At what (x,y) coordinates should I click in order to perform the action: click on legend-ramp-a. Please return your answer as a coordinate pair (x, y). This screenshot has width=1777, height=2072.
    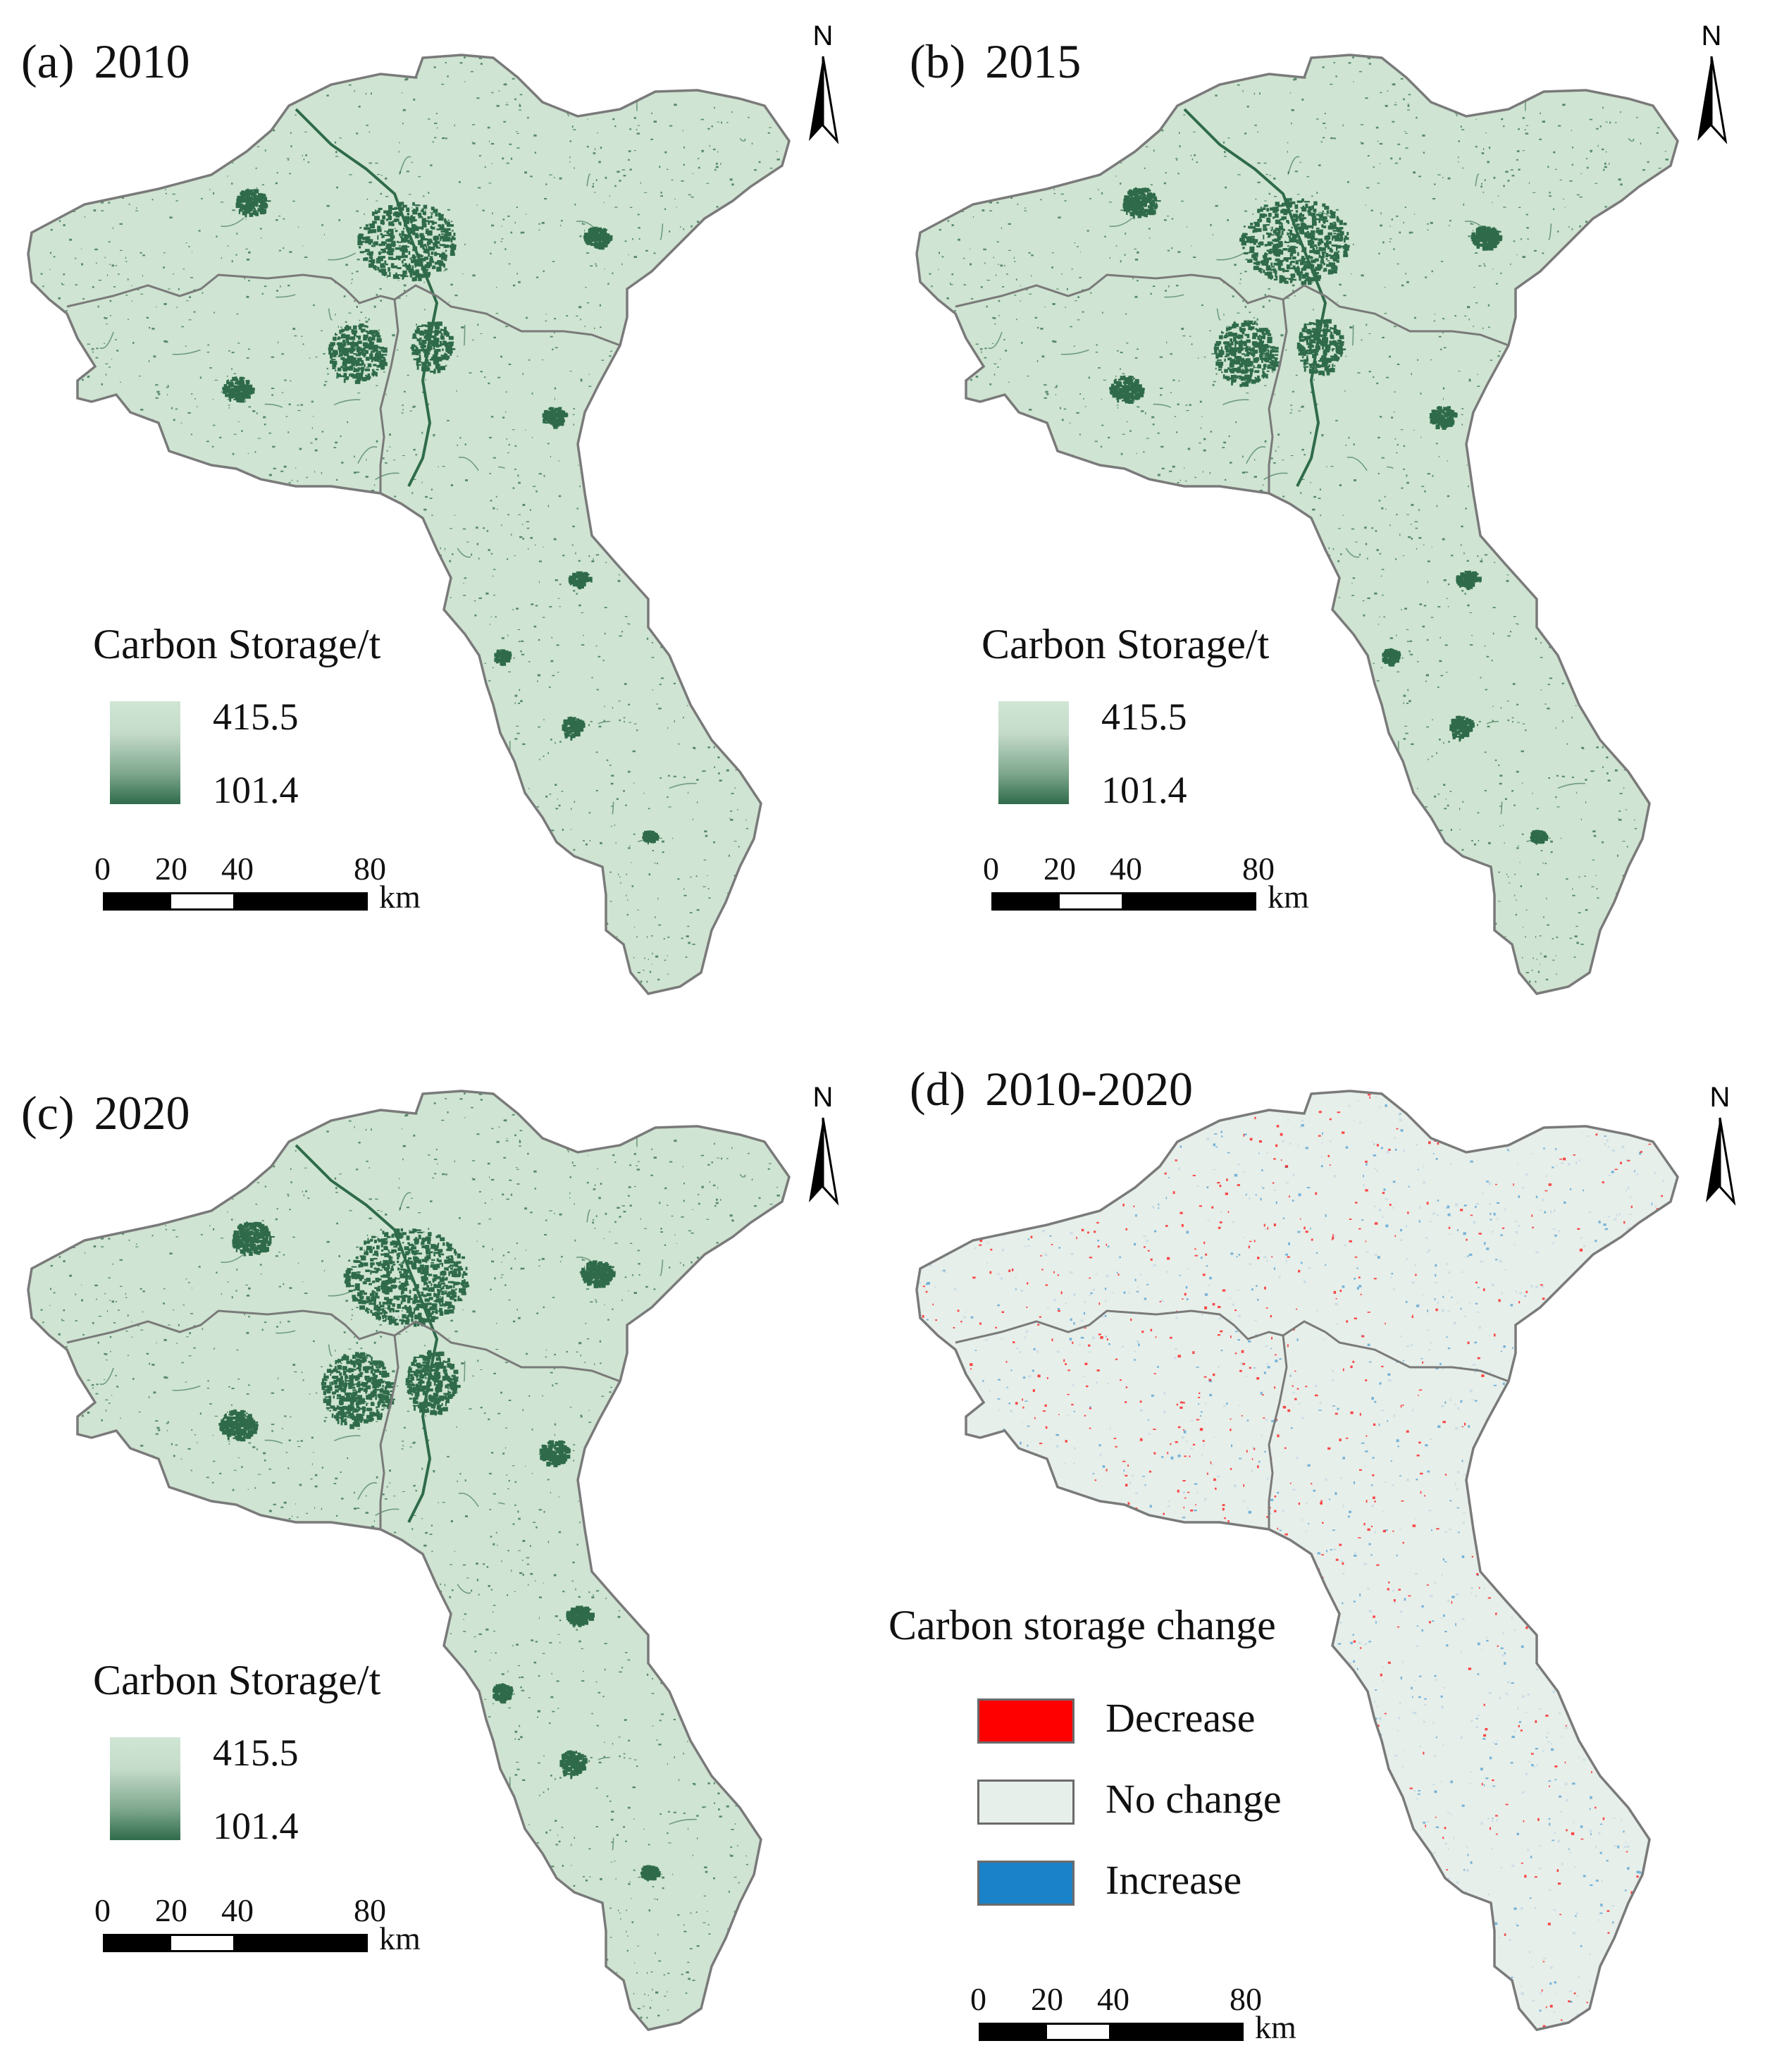
    Looking at the image, I should click on (145, 752).